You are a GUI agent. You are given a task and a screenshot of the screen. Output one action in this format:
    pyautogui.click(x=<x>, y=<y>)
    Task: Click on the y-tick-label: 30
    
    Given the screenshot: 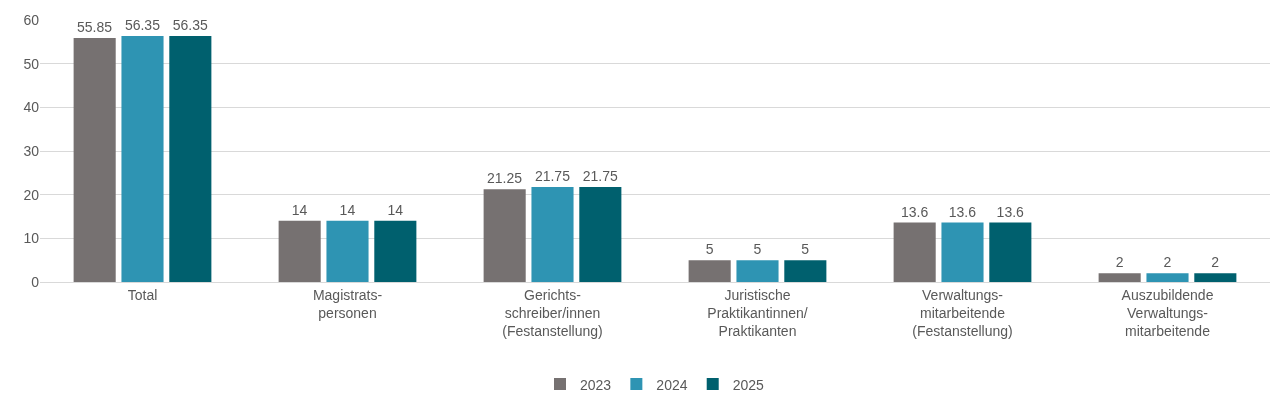 What is the action you would take?
    pyautogui.click(x=31, y=150)
    